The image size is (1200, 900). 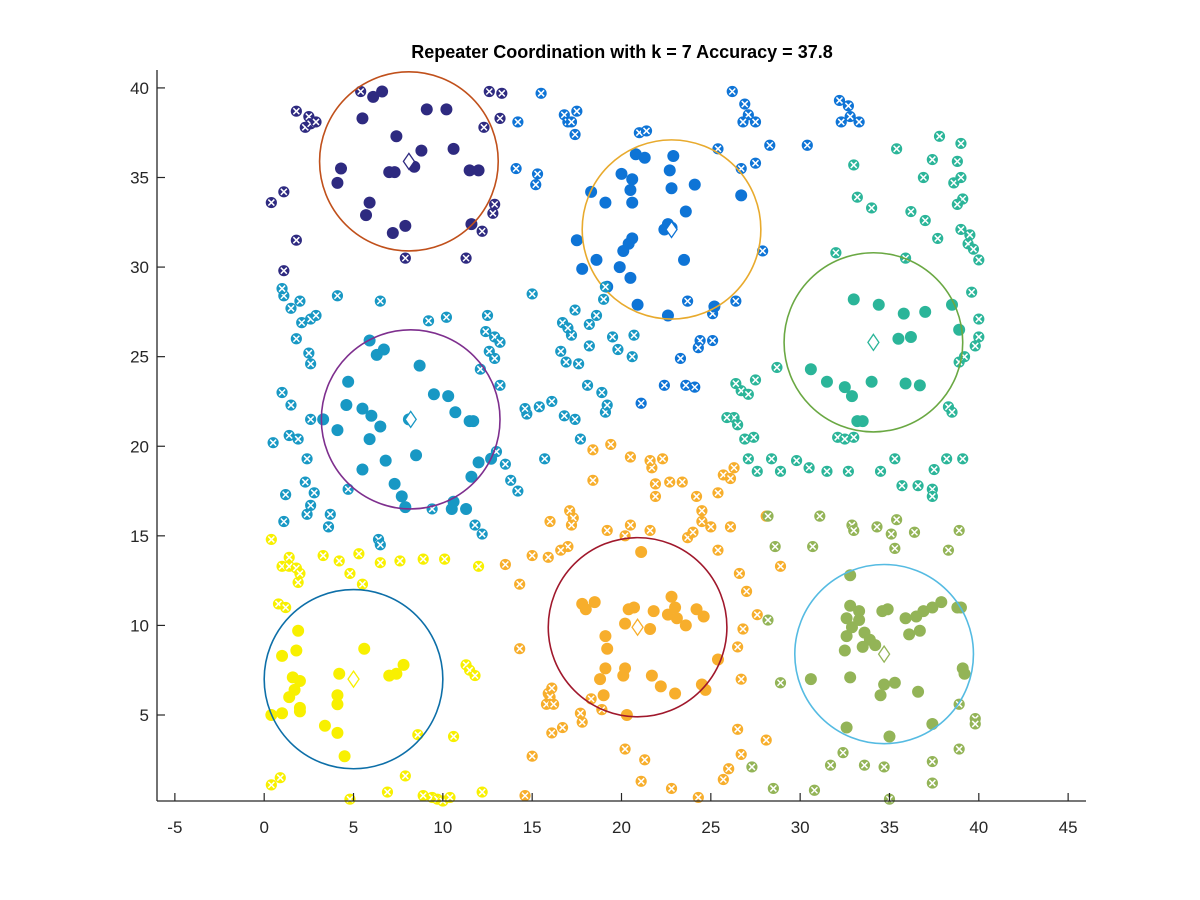 I want to click on x-tick-label: 20, so click(x=621, y=827).